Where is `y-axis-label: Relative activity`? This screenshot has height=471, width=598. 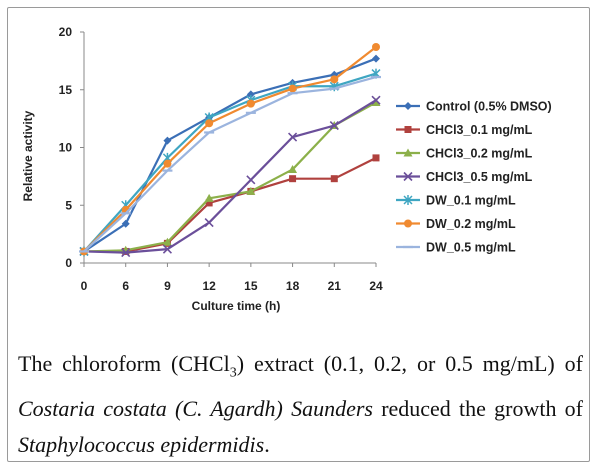 y-axis-label: Relative activity is located at coordinates (28, 155).